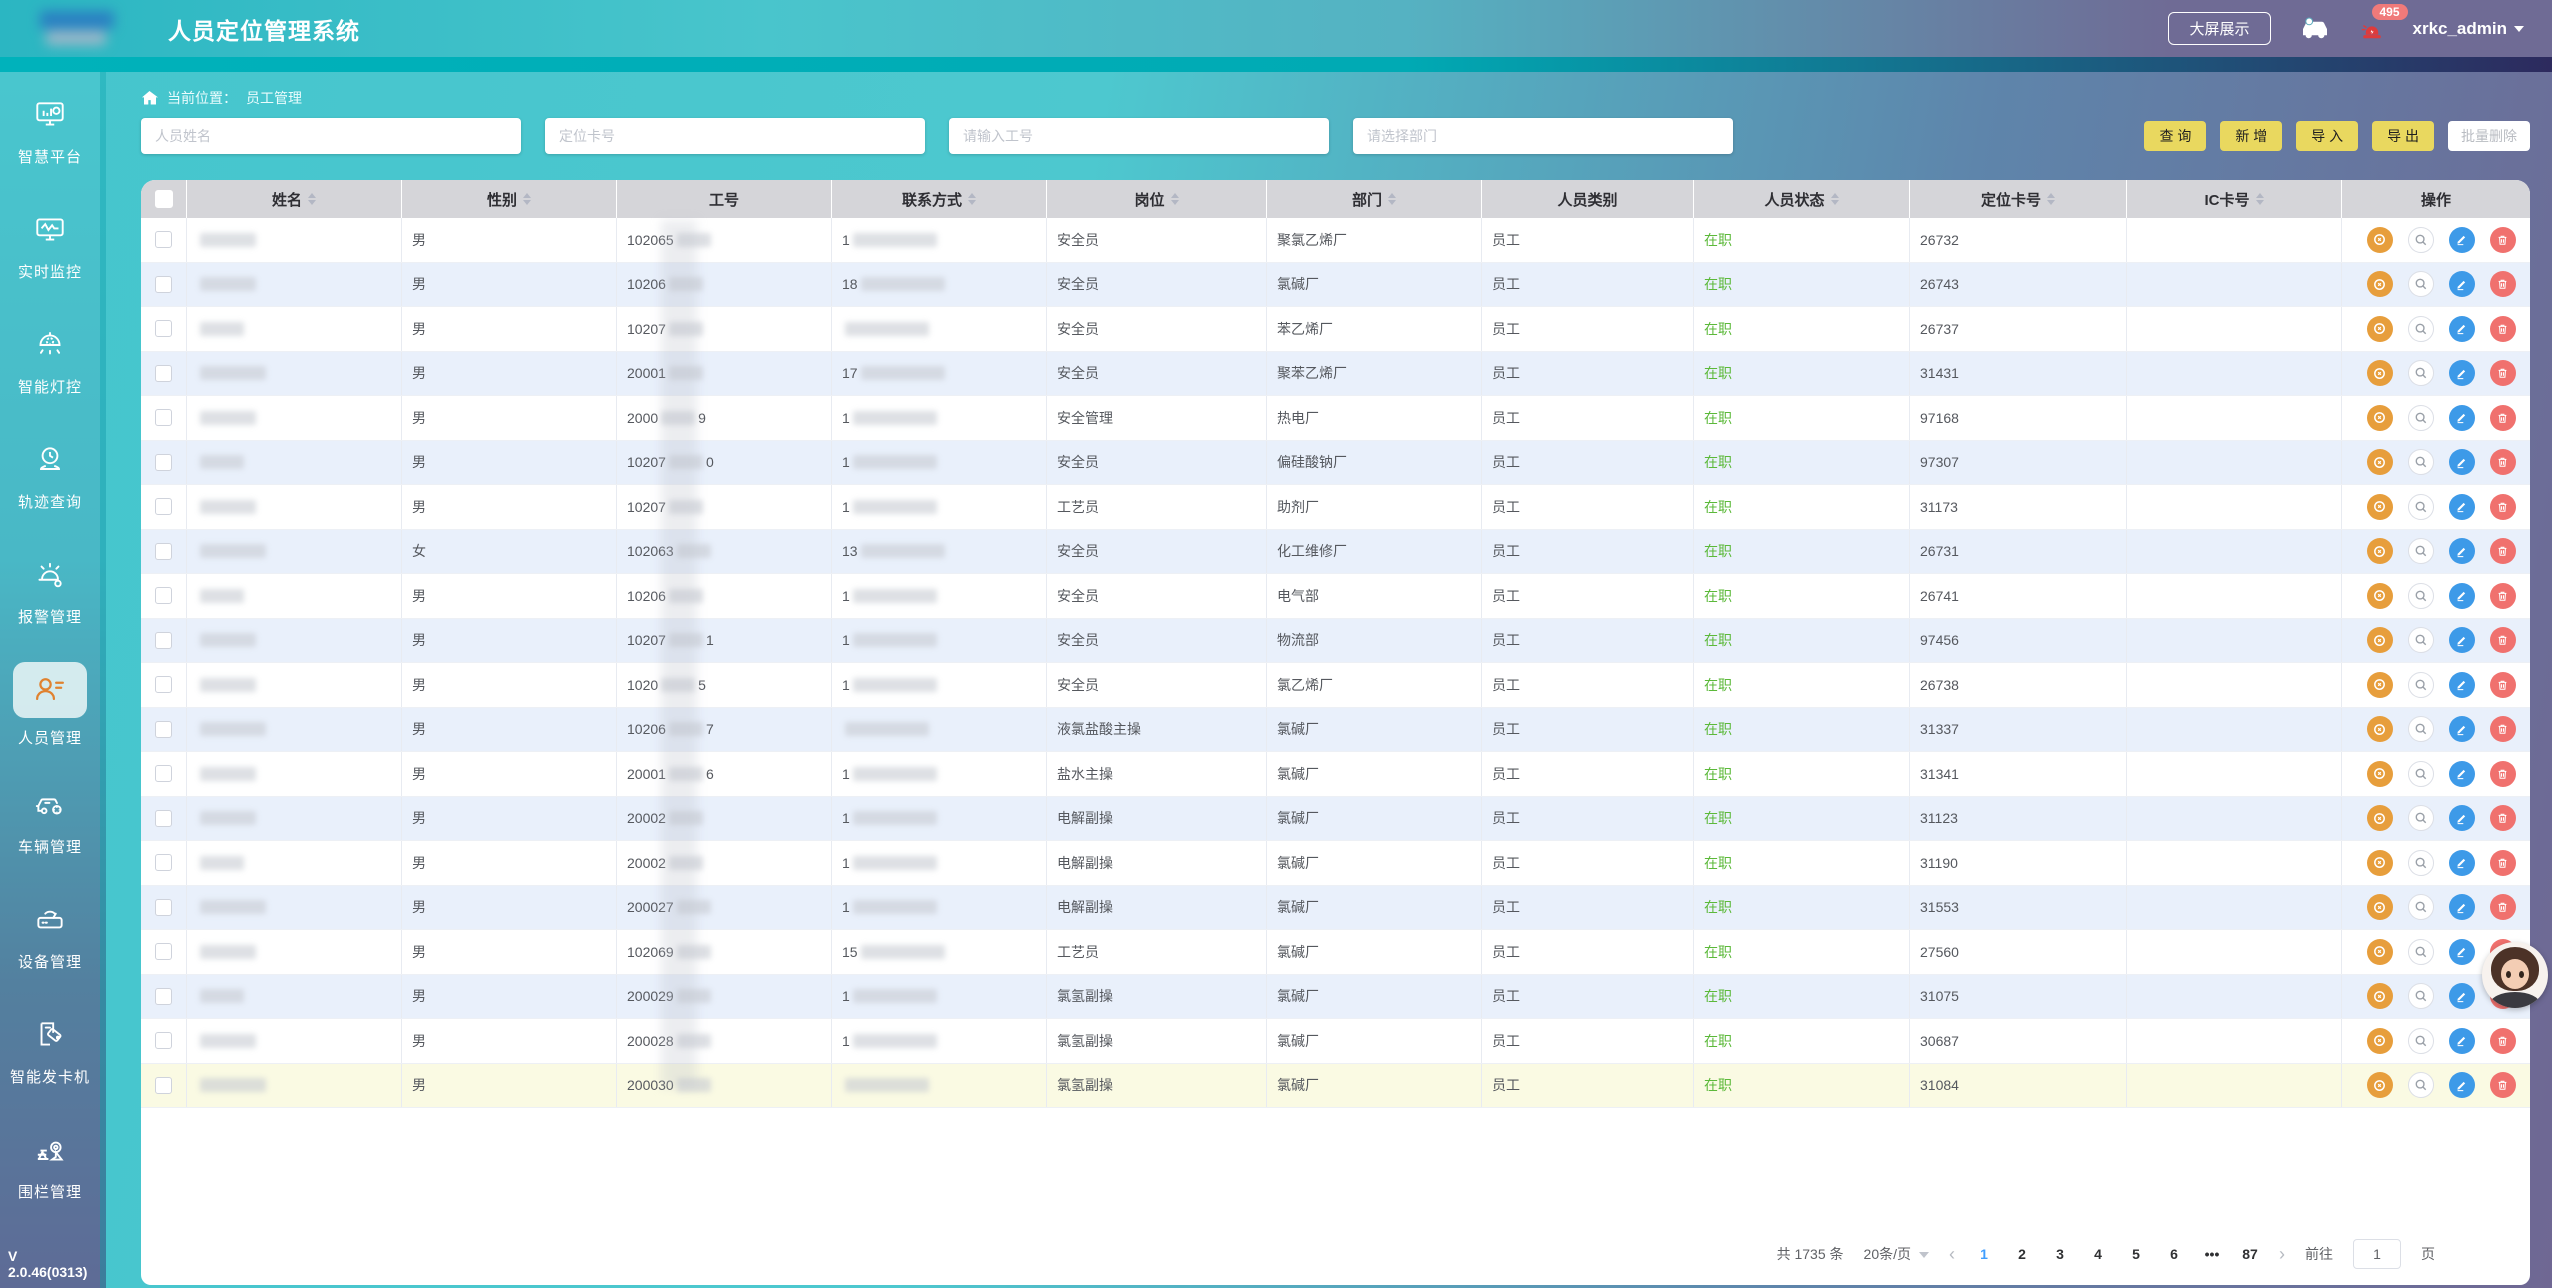  Describe the element at coordinates (50, 244) in the screenshot. I see `sidebar-item-realtime-monitor: 实时监控` at that location.